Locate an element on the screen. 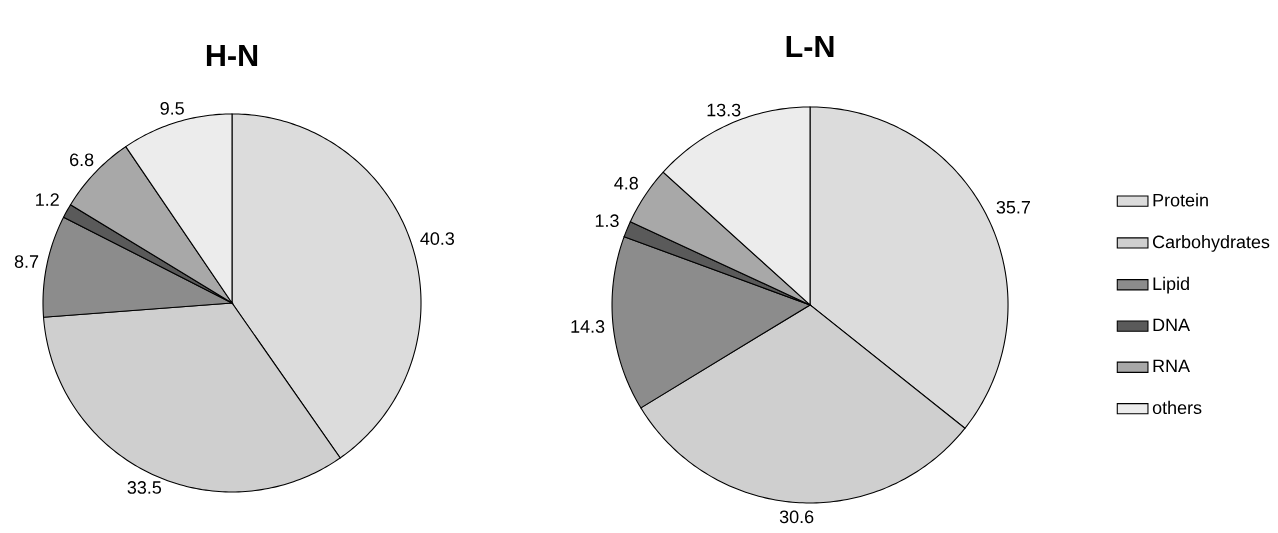 The height and width of the screenshot is (533, 1278). data-label: 13.3 is located at coordinates (724, 110).